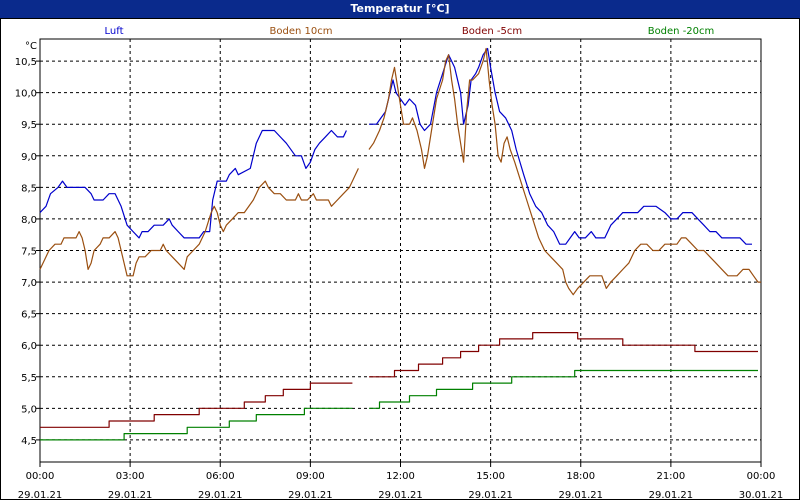  Describe the element at coordinates (220, 476) in the screenshot. I see `x-tick-time-label: 06:00` at that location.